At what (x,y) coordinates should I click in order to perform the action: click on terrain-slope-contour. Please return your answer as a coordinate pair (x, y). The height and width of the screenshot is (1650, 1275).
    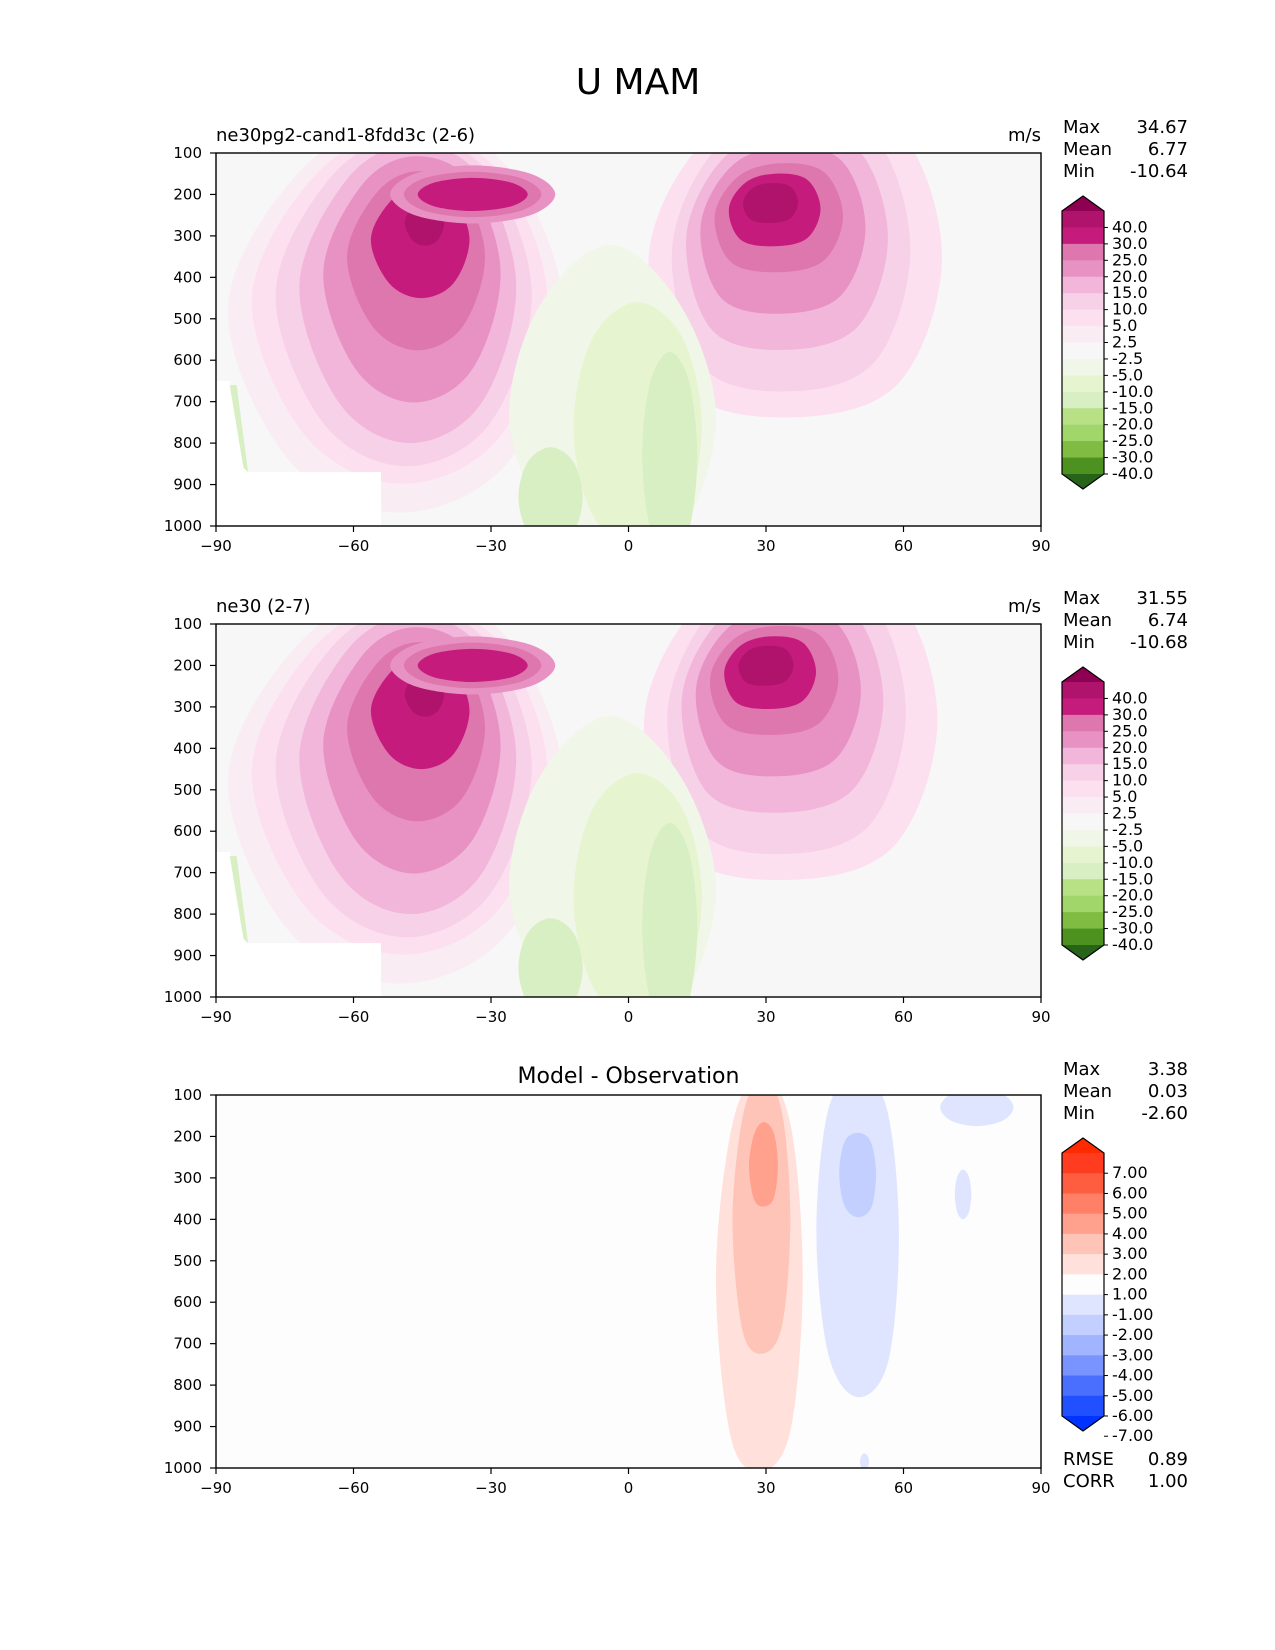
    Looking at the image, I should click on (239, 900).